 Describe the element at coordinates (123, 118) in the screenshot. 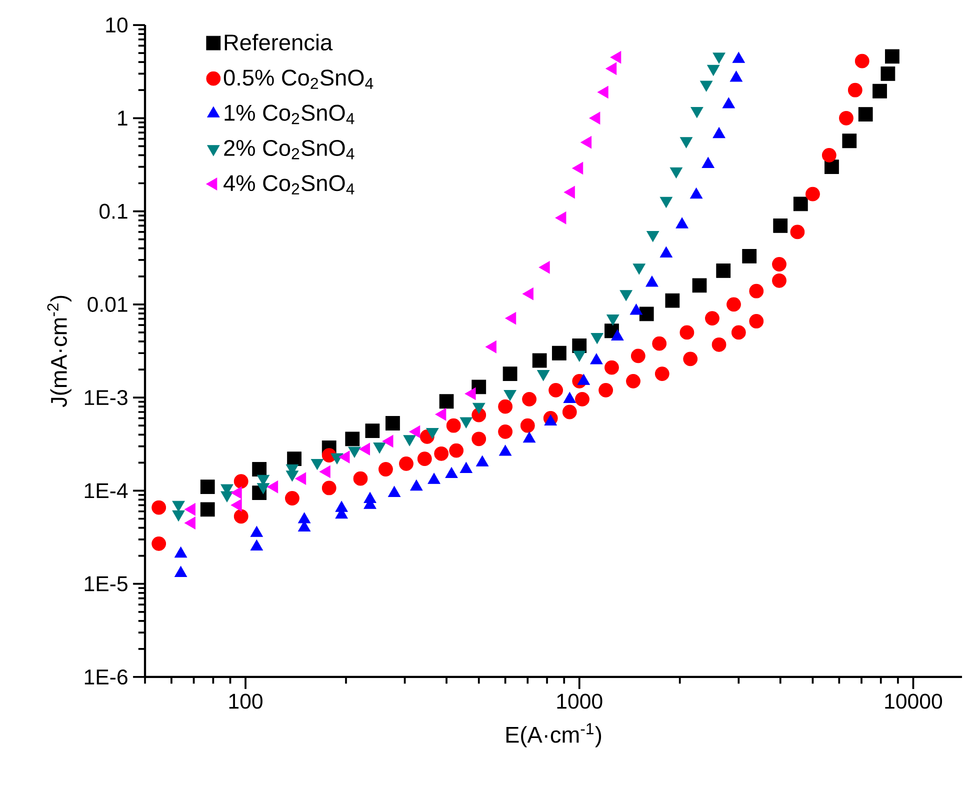

I see `y-tick-label: 1` at that location.